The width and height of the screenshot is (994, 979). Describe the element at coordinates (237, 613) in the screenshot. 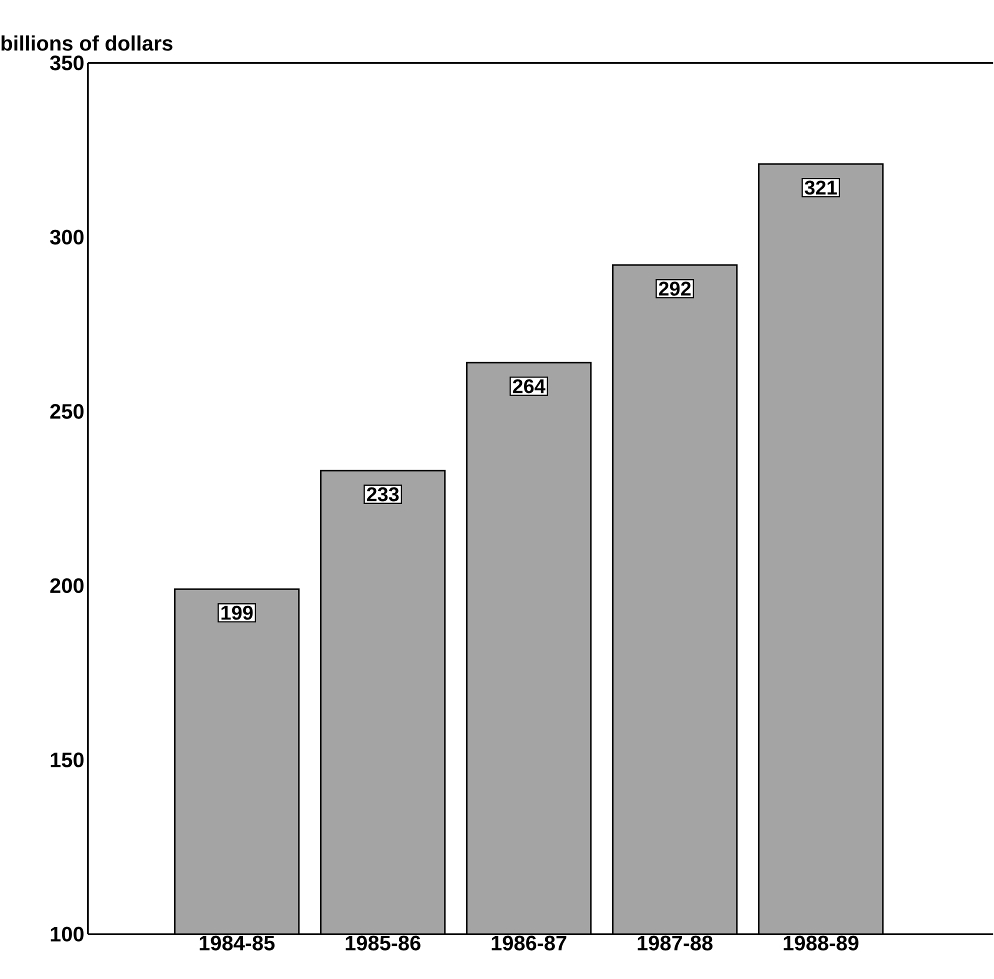

I see `data-label: 199` at that location.